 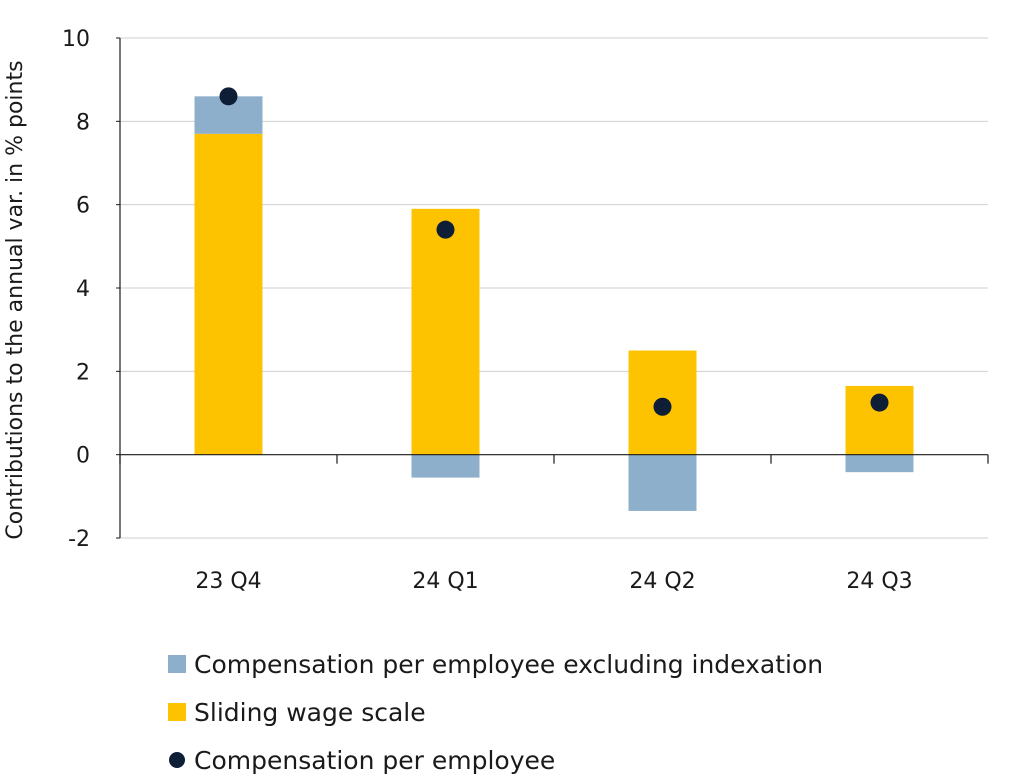 What do you see at coordinates (177, 664) in the screenshot?
I see `legend-swatch-excl-indexation` at bounding box center [177, 664].